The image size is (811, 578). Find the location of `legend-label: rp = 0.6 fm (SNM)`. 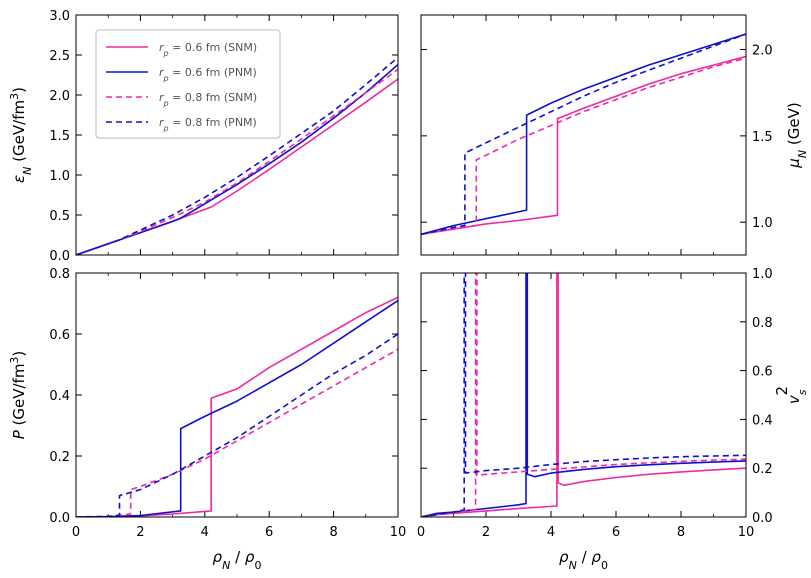

legend-label: rp = 0.6 fm (SNM) is located at coordinates (208, 49).